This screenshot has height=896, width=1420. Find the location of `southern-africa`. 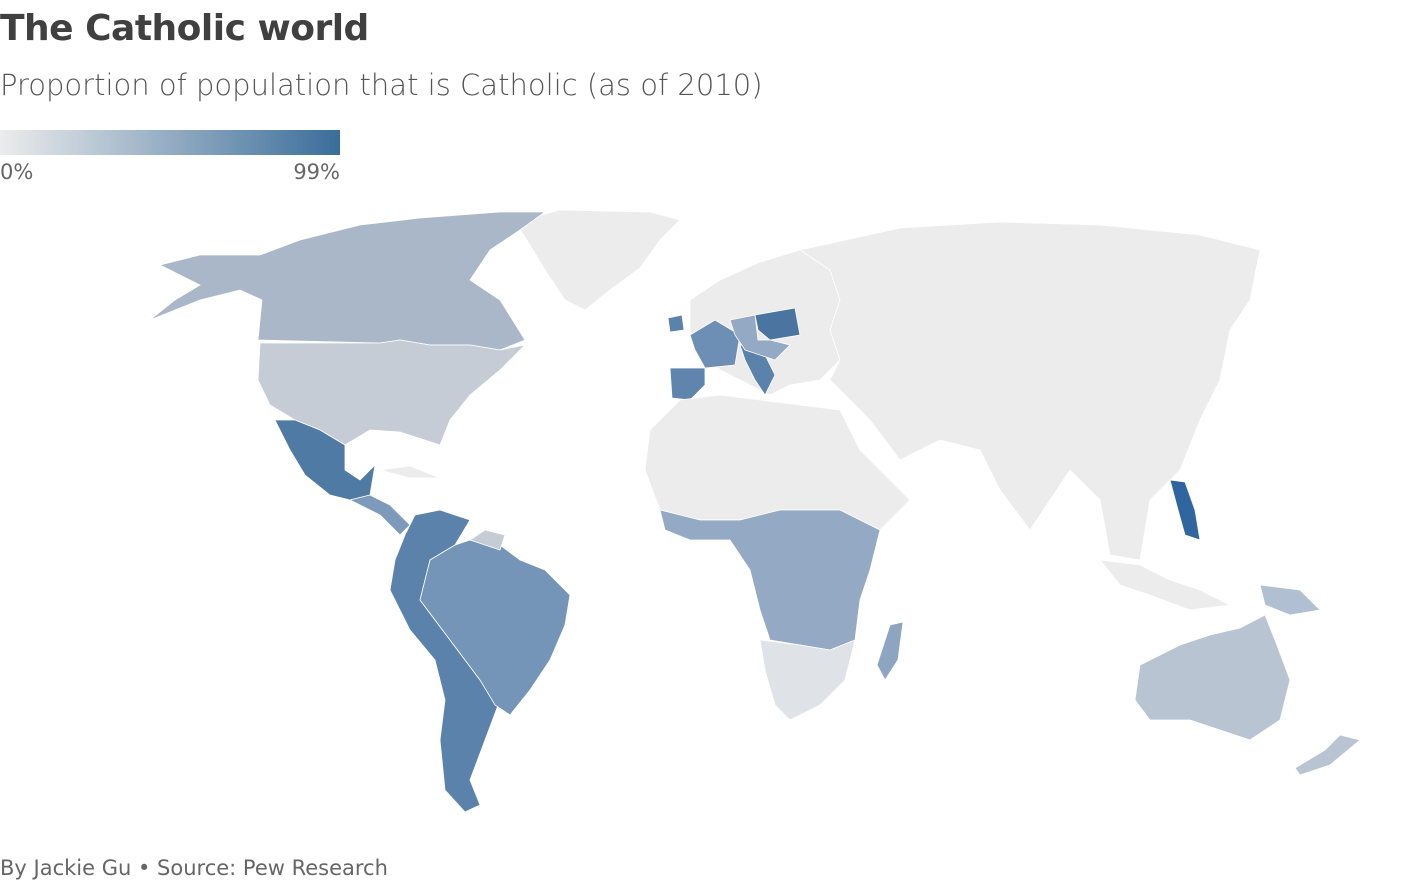

southern-africa is located at coordinates (807, 680).